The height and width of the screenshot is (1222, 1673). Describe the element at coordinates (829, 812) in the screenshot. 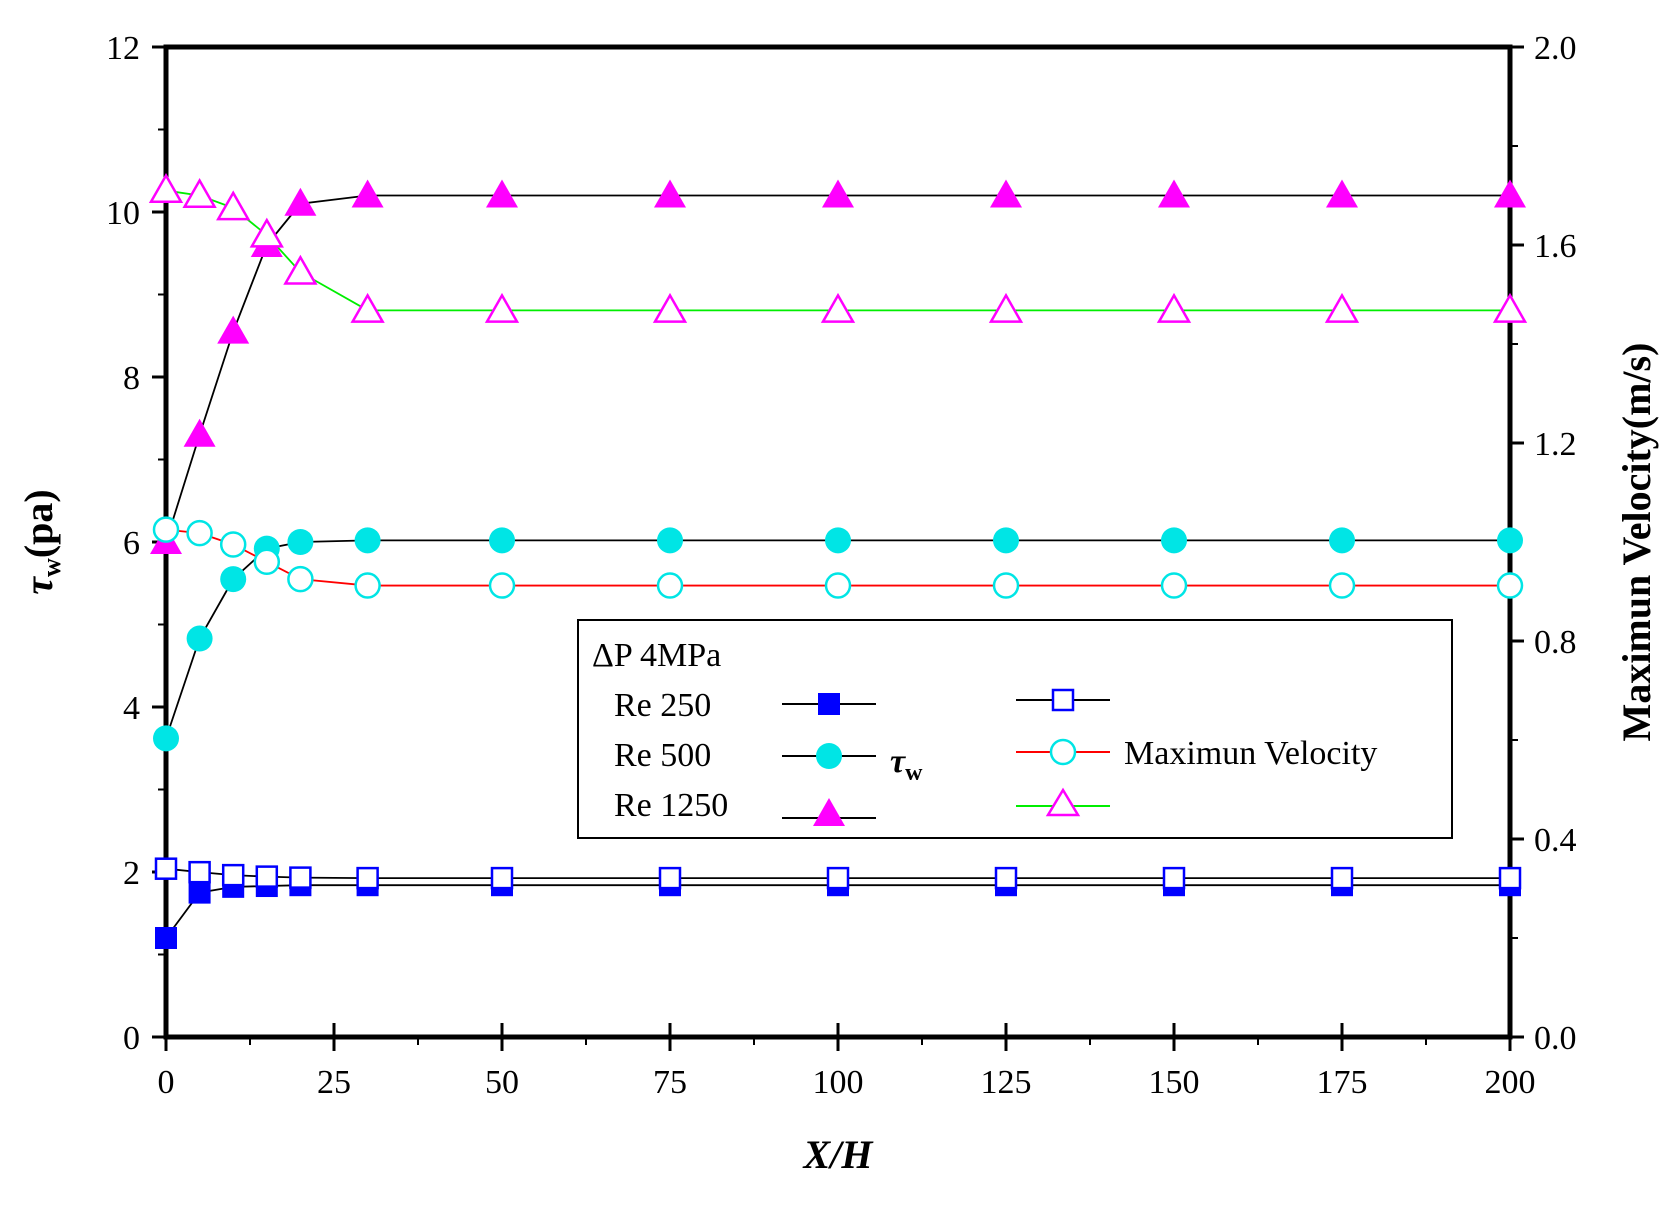

I see `legend-marker-tau-re1250` at that location.